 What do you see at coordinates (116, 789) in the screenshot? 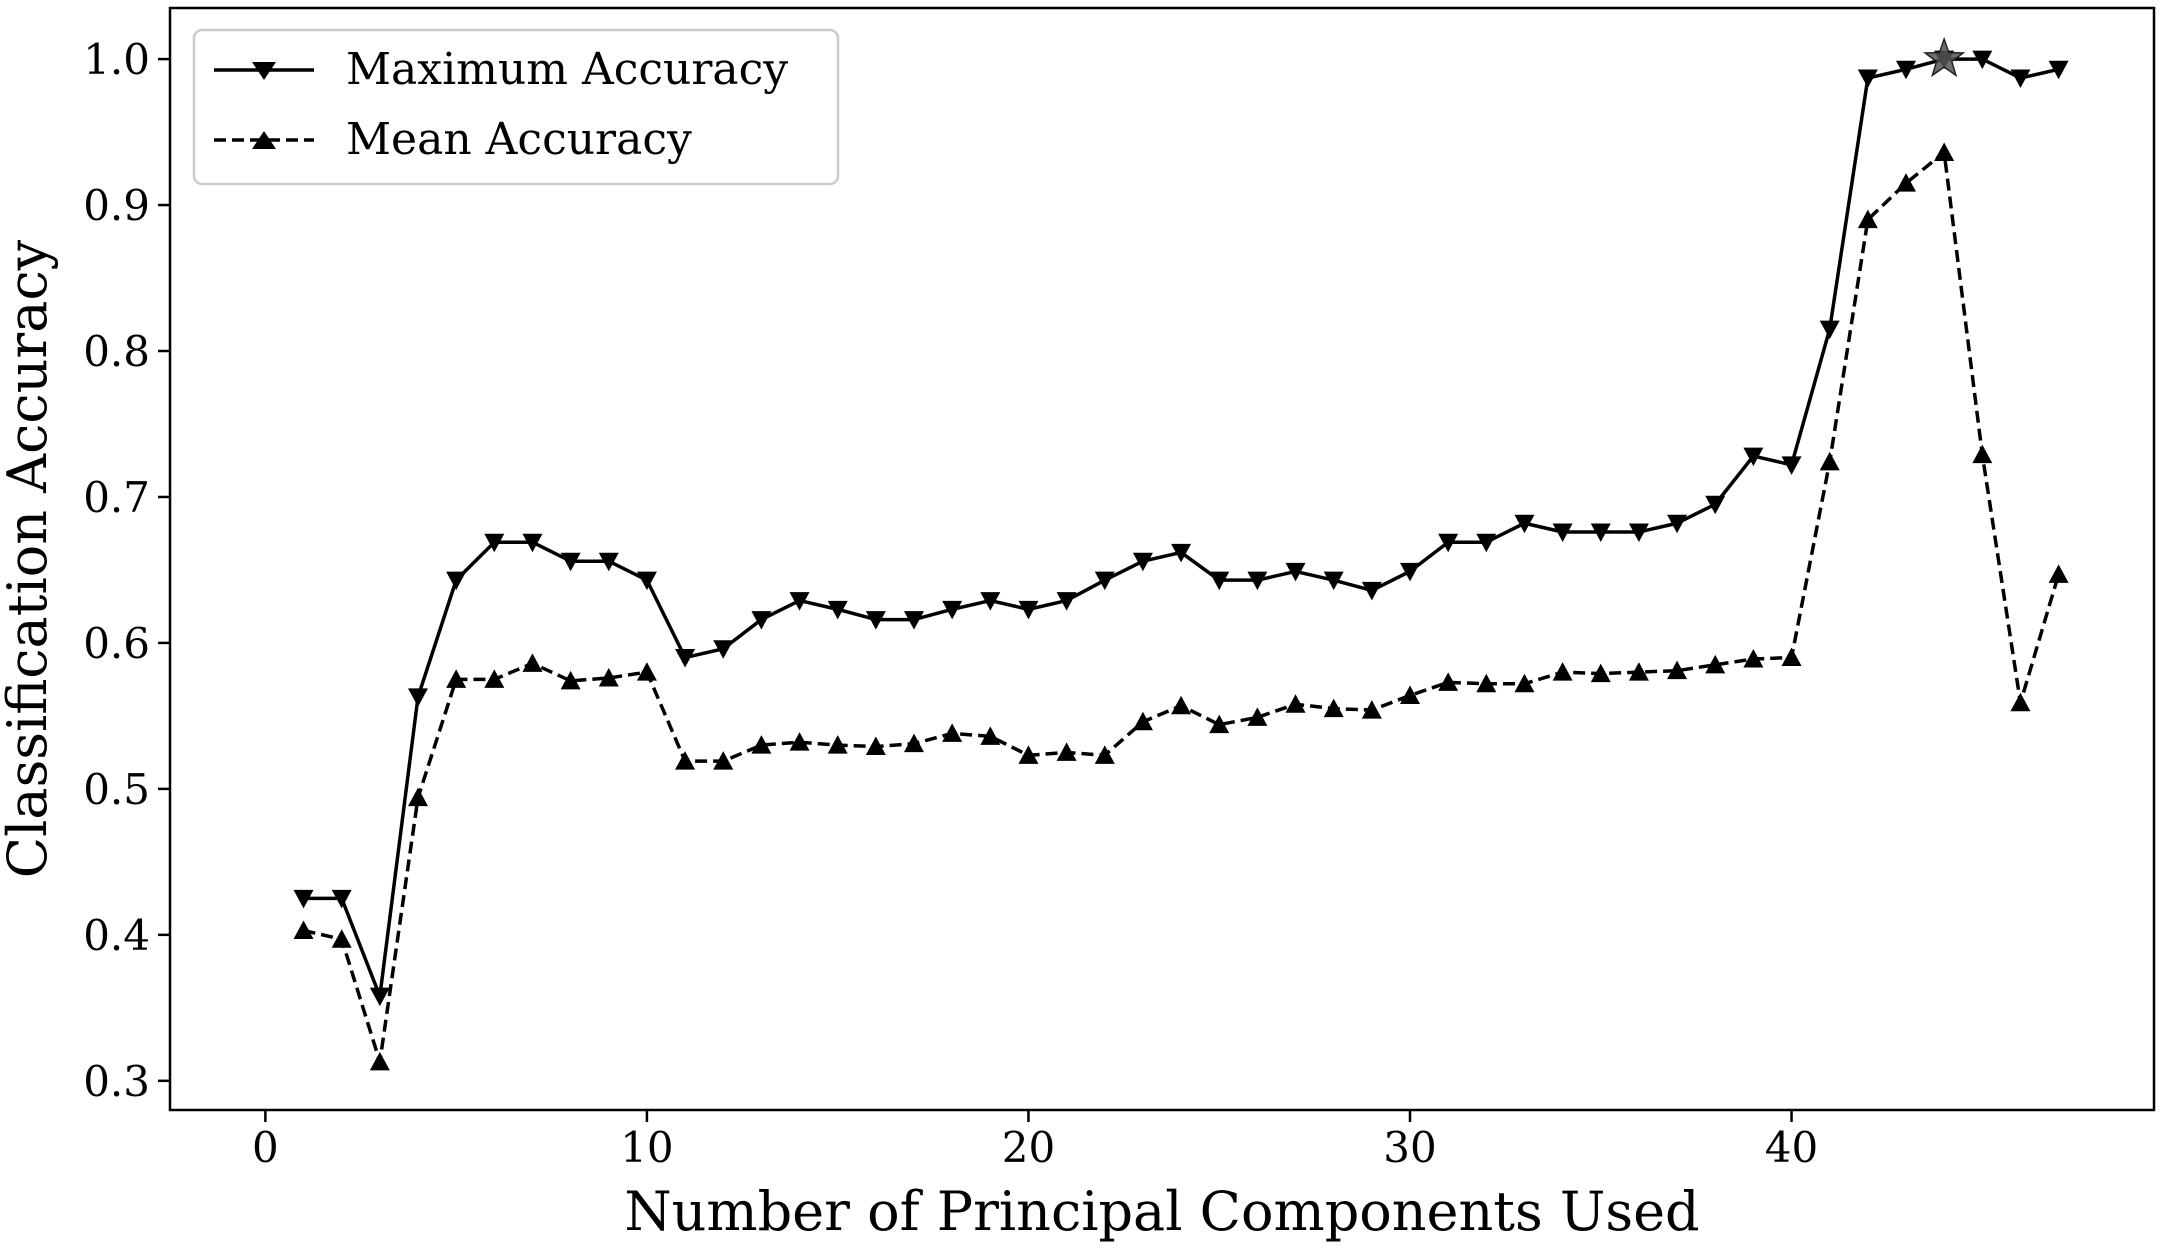
I see `y-tick-label: 0.5` at bounding box center [116, 789].